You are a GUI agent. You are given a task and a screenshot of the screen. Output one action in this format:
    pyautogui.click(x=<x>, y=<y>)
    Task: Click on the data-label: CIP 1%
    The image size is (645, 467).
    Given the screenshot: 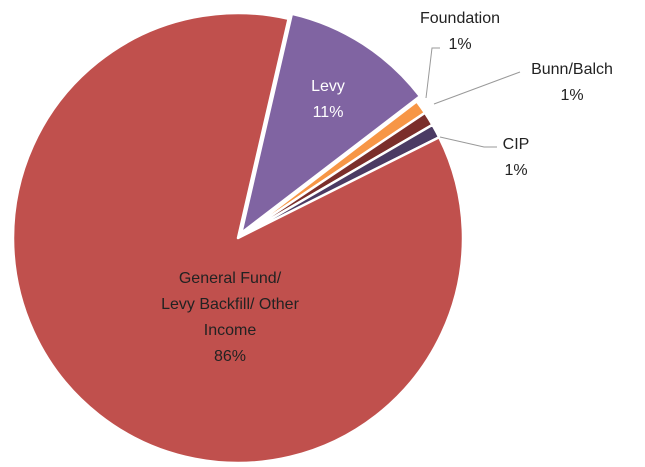 What is the action you would take?
    pyautogui.click(x=516, y=158)
    